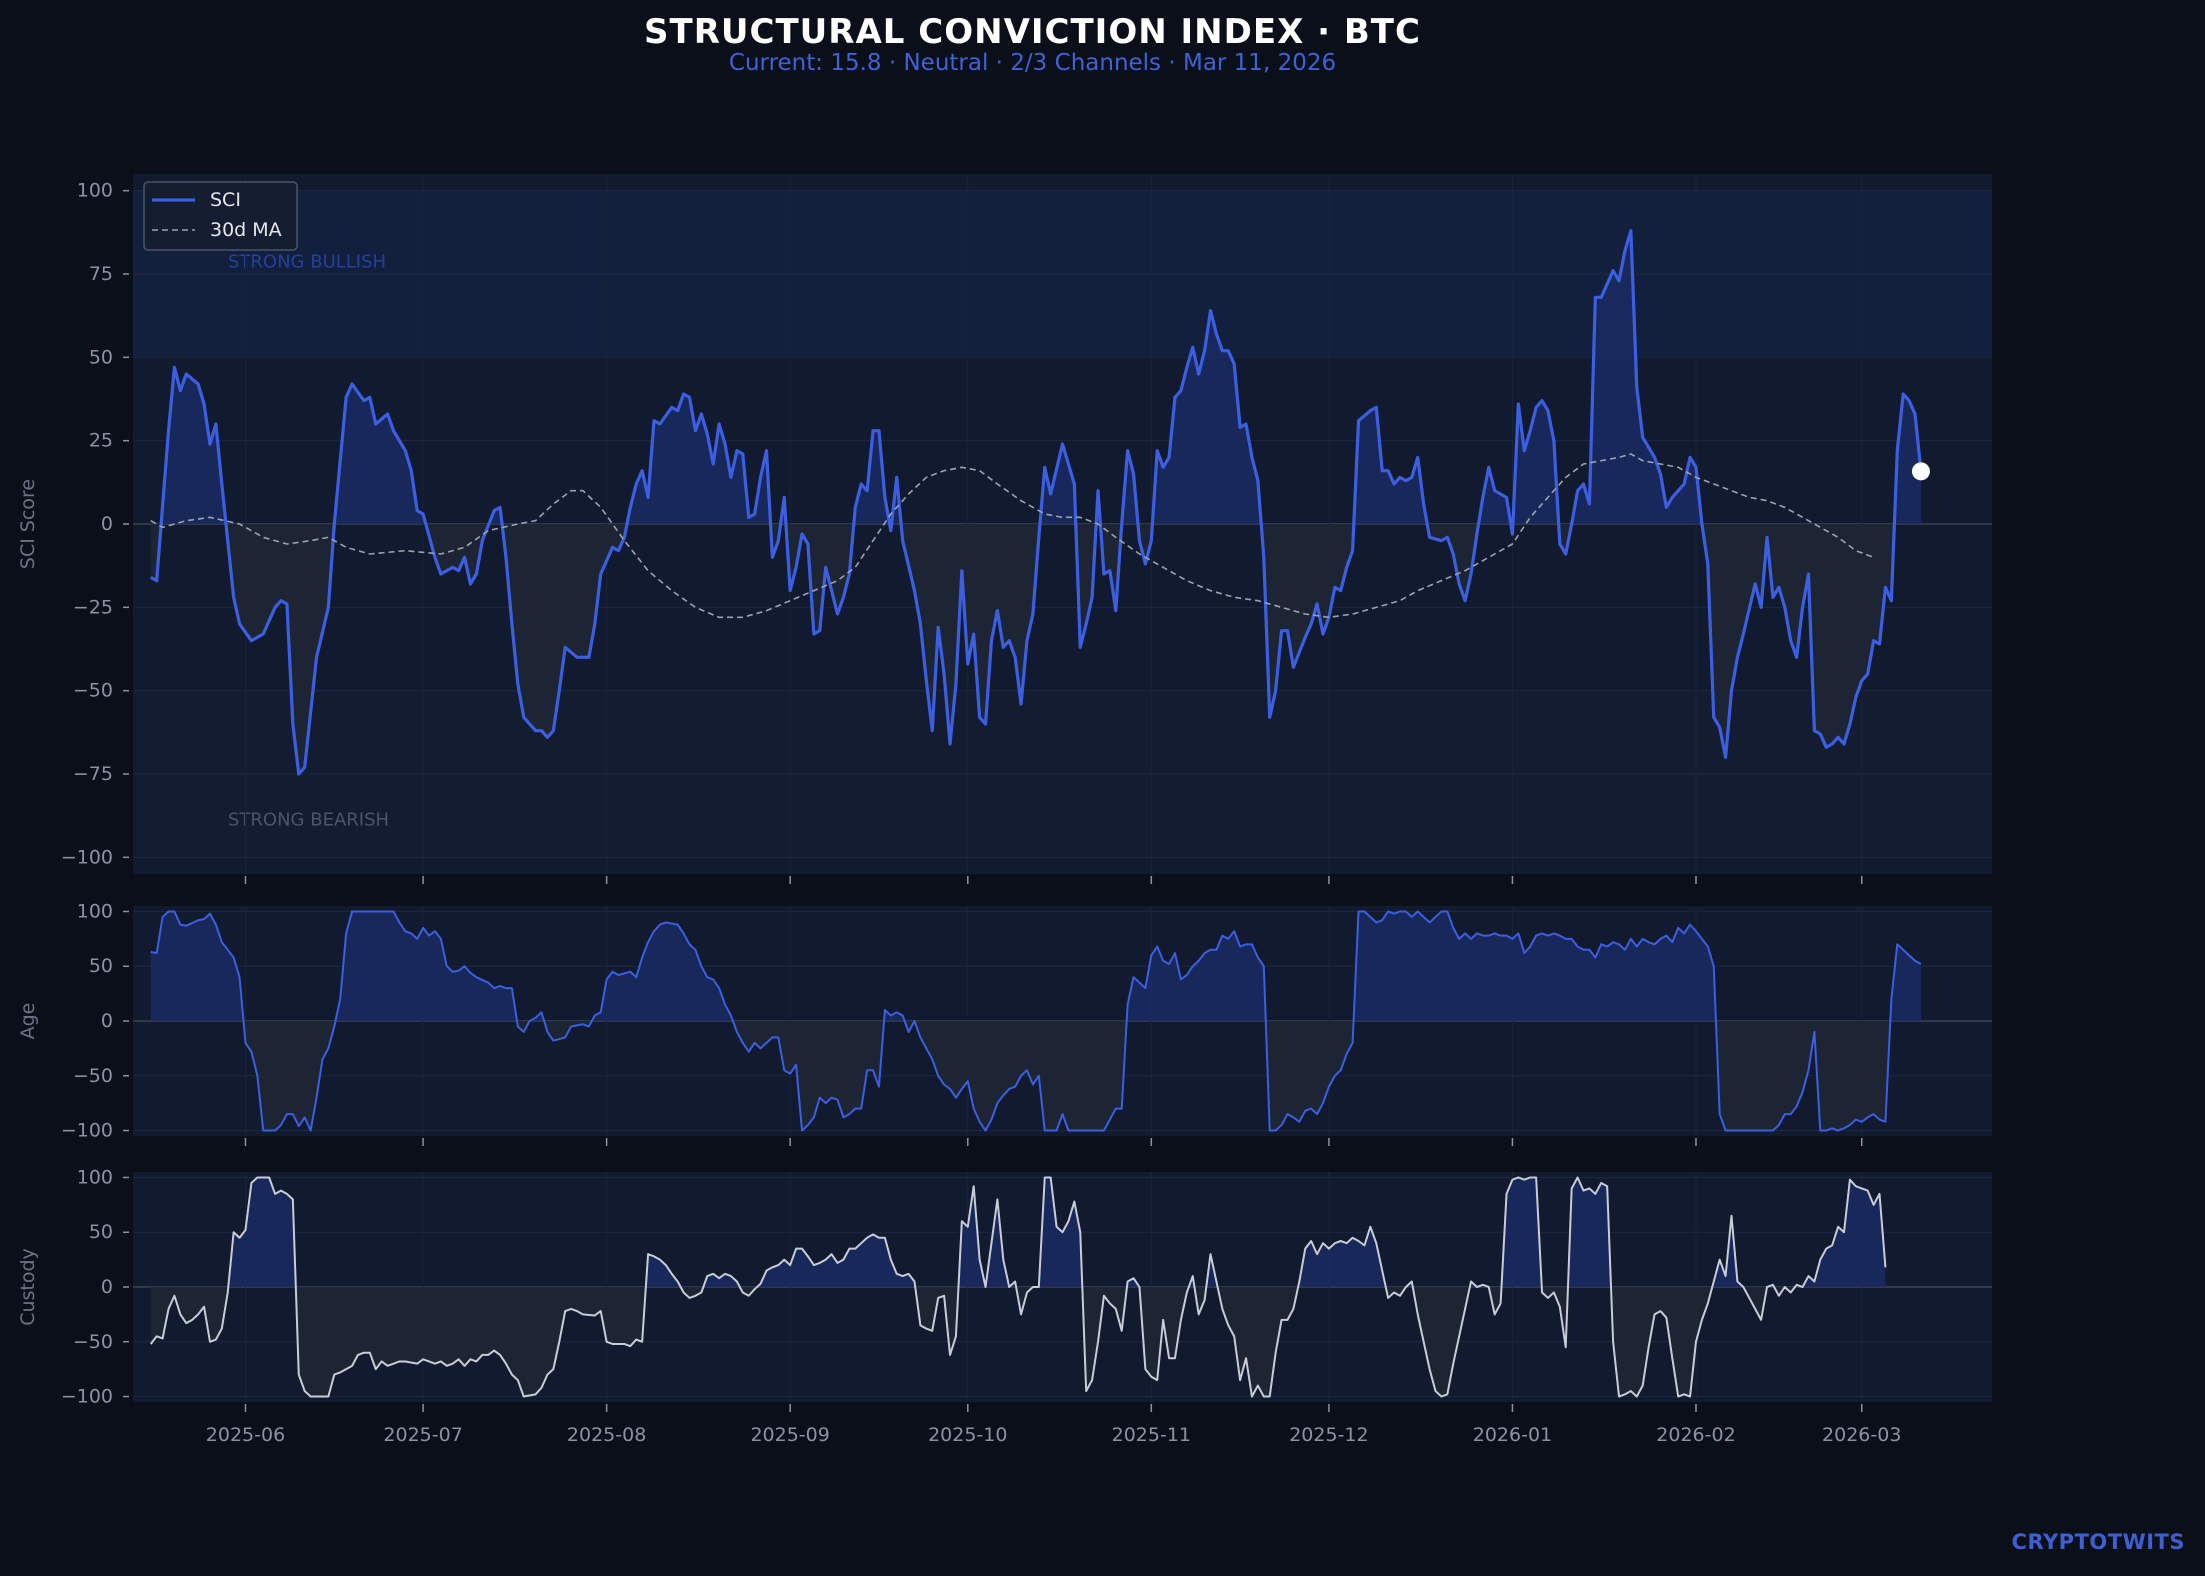 This screenshot has height=1576, width=2205. I want to click on y-tick-label: 75, so click(101, 274).